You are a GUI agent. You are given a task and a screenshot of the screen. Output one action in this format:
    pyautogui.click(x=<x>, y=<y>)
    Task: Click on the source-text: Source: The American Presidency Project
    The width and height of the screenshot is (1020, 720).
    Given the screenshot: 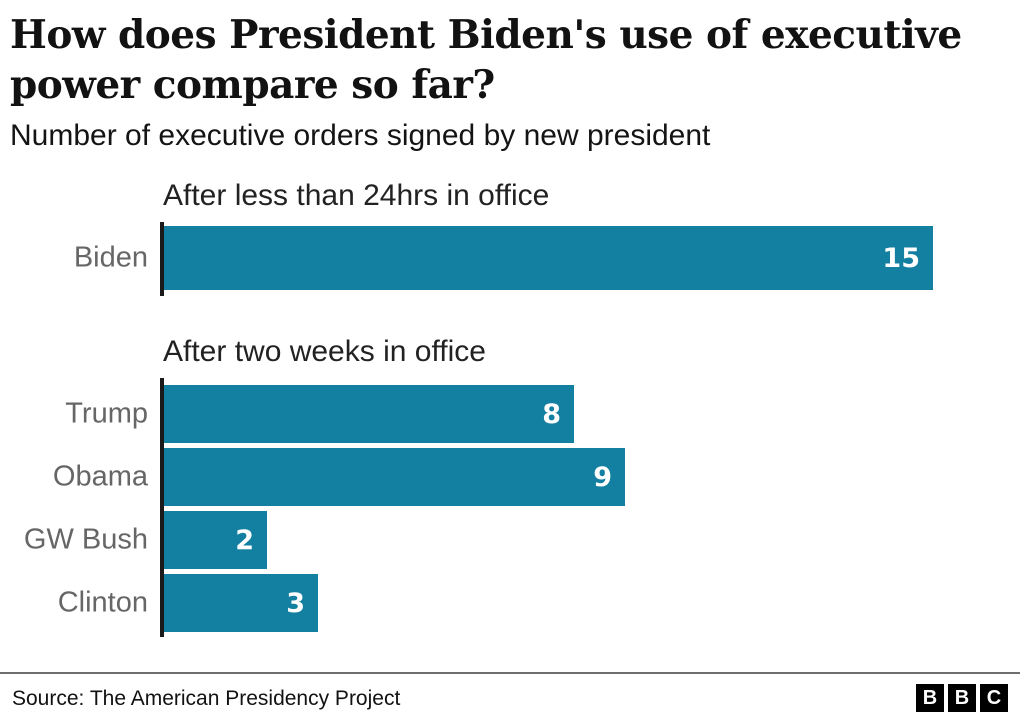 What is the action you would take?
    pyautogui.click(x=206, y=698)
    